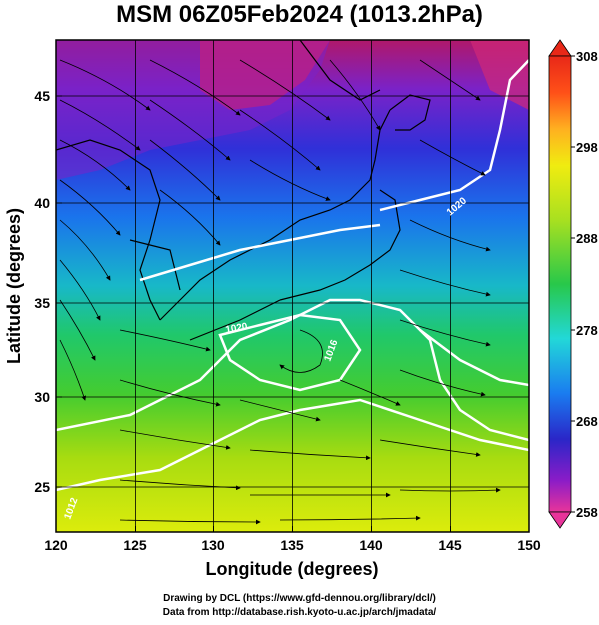 Image resolution: width=599 pixels, height=625 pixels. I want to click on x-tick-label: 150, so click(529, 545).